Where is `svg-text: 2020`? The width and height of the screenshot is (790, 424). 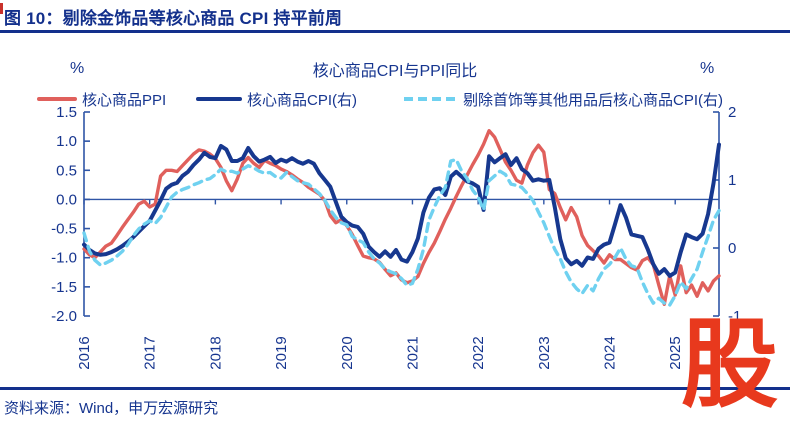 svg-text: 2020 is located at coordinates (347, 352).